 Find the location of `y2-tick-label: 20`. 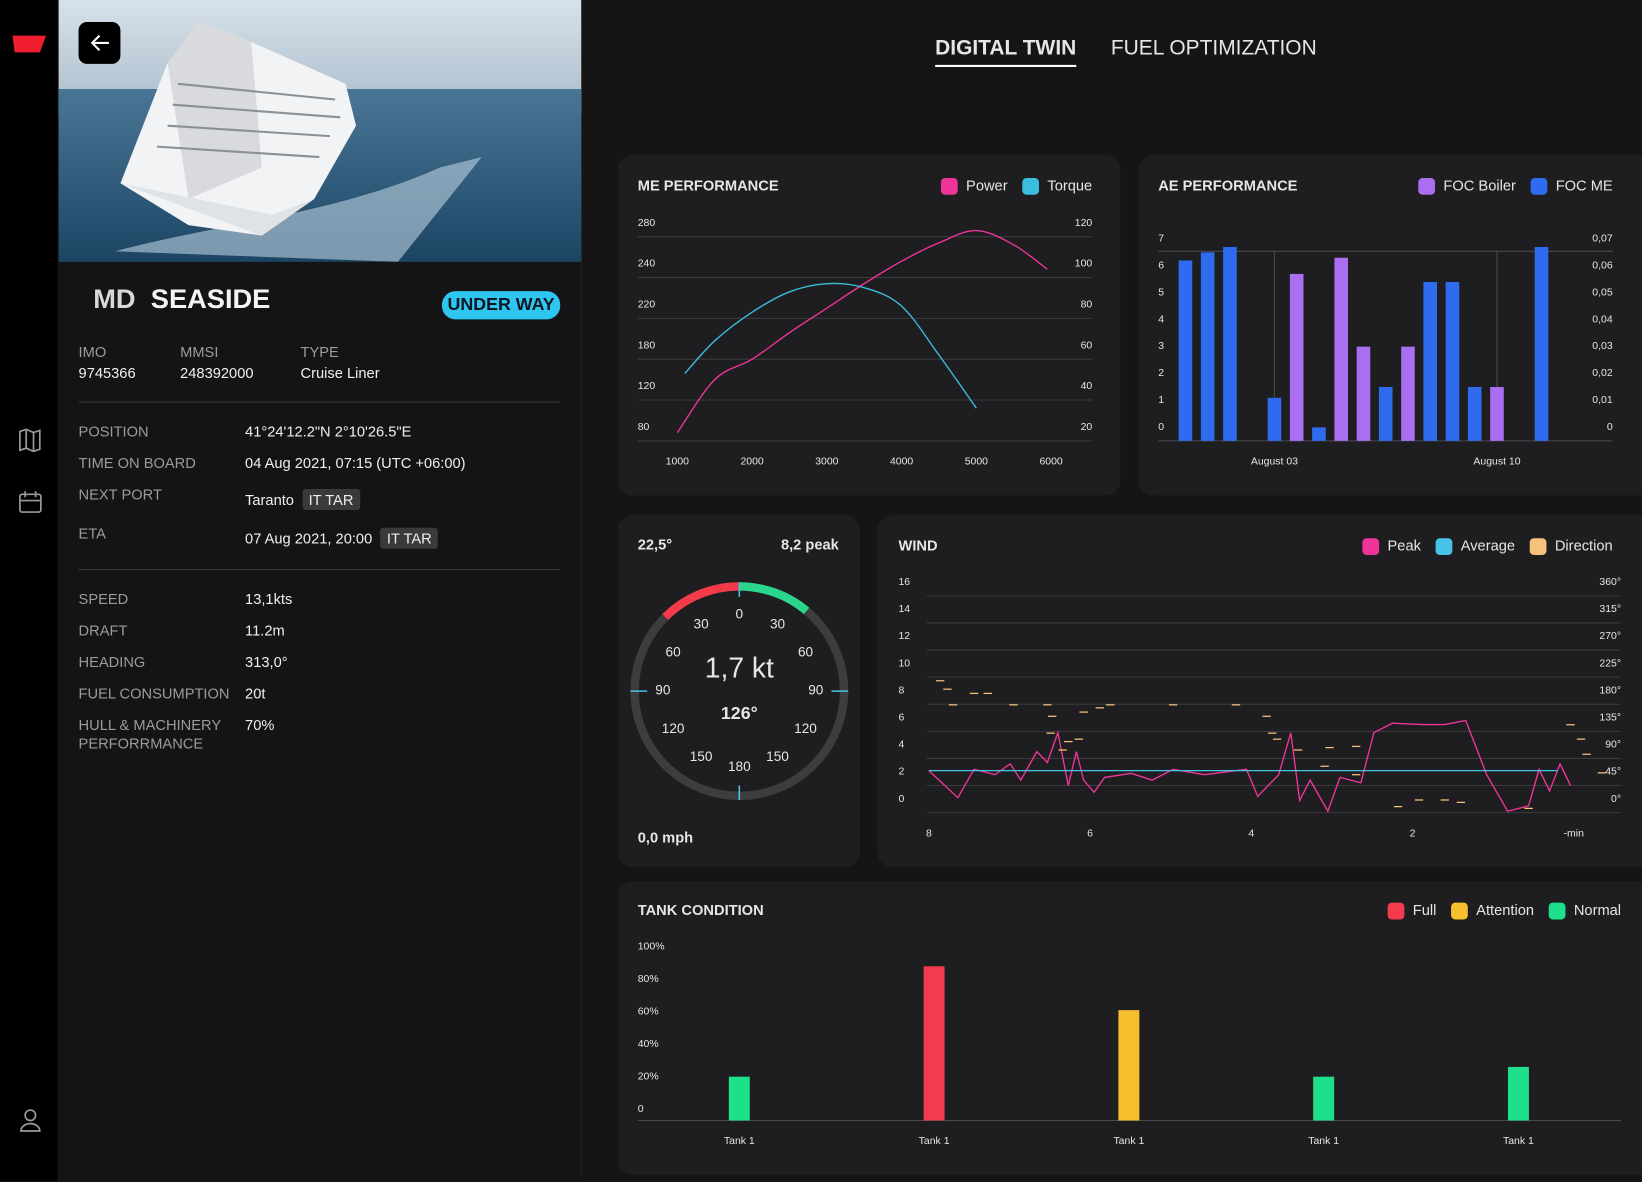

y2-tick-label: 20 is located at coordinates (1087, 427).